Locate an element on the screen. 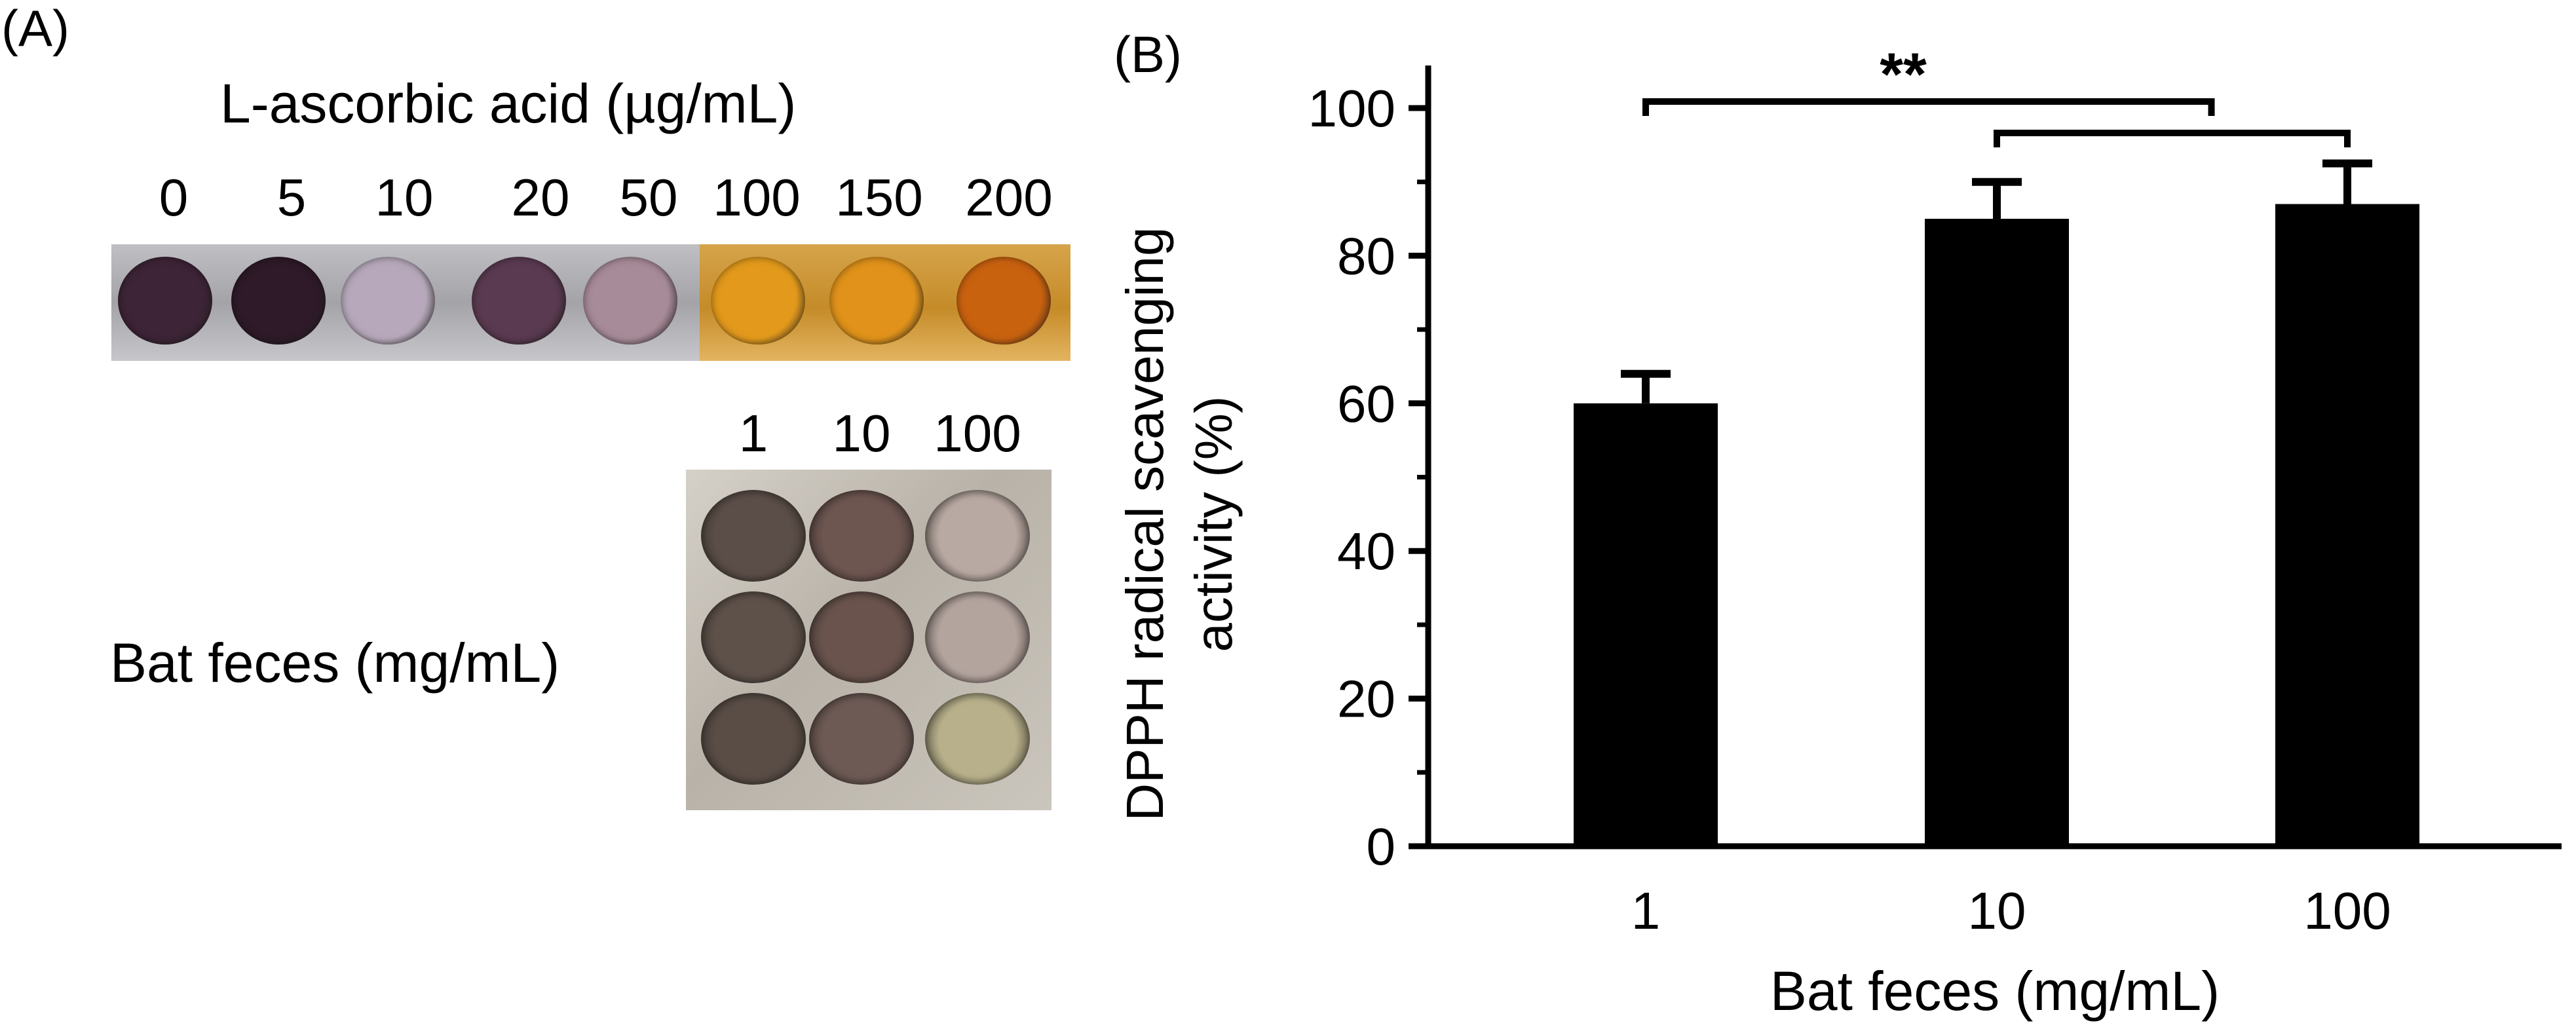 This screenshot has width=2576, height=1027. significance-stars: ** is located at coordinates (1903, 74).